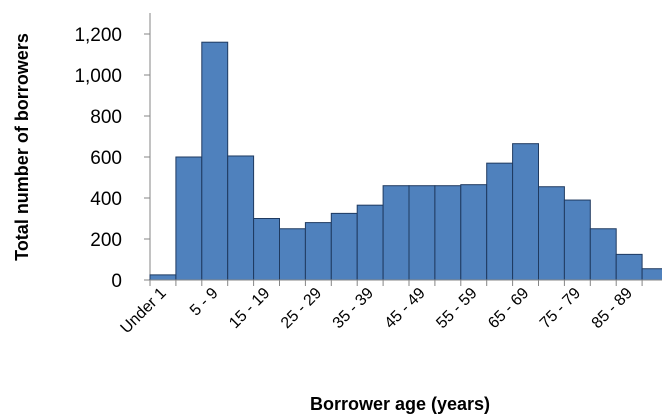 The image size is (662, 418). Describe the element at coordinates (405, 308) in the screenshot. I see `x-tick-label: 45 - 49` at that location.